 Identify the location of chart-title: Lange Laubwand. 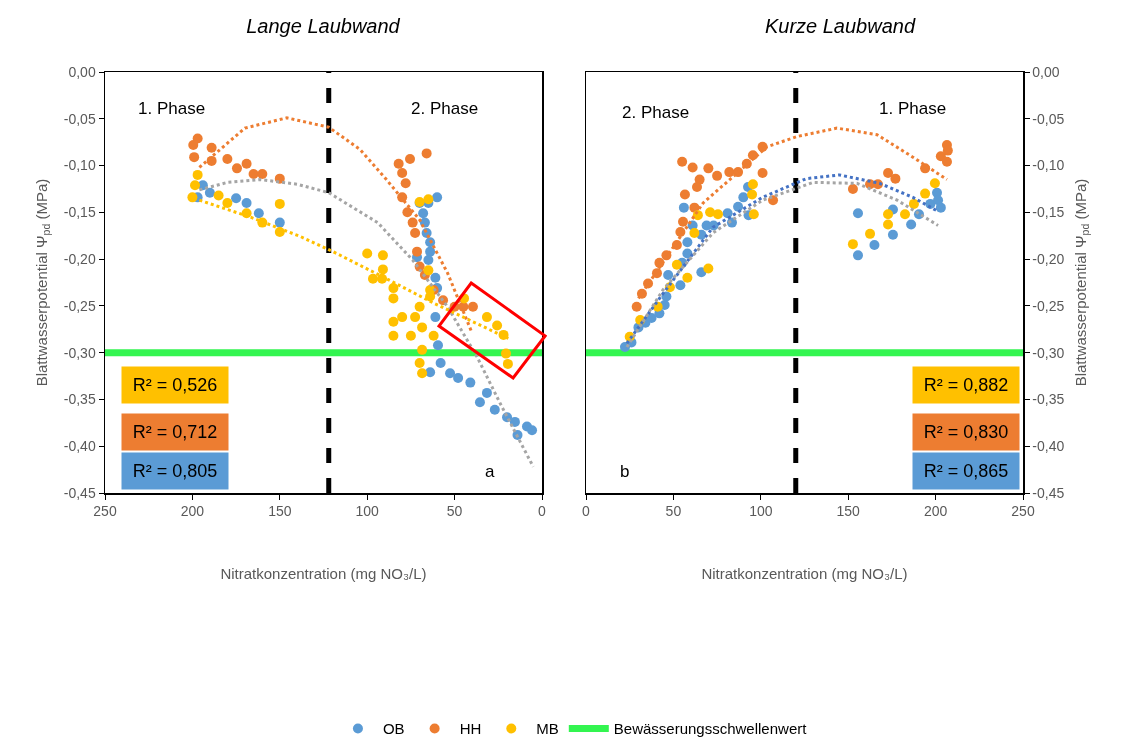
(323, 26).